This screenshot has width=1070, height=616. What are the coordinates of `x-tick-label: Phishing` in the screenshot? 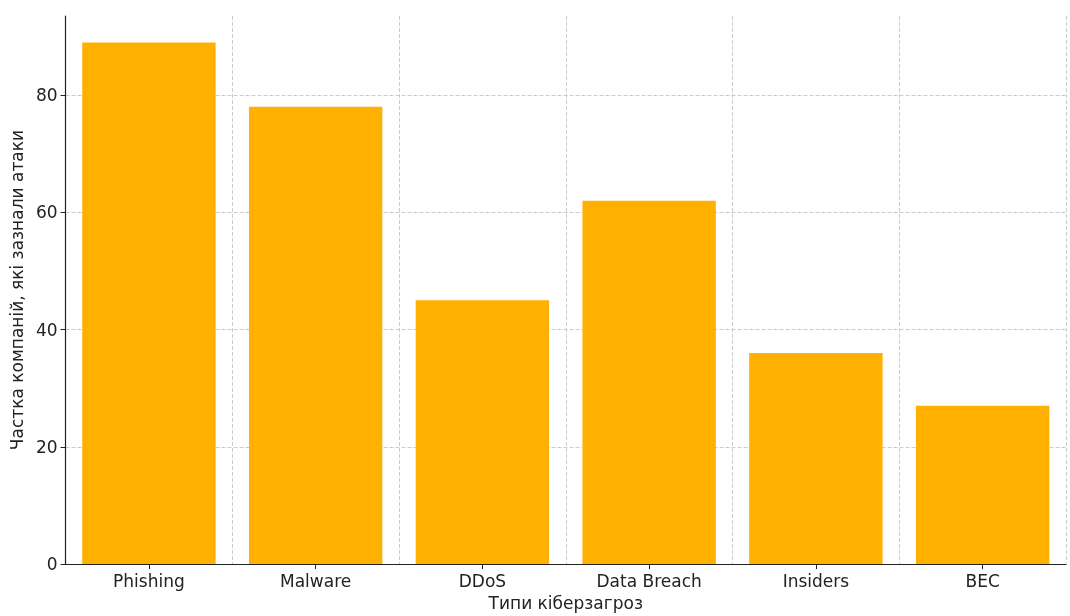 It's located at (149, 580).